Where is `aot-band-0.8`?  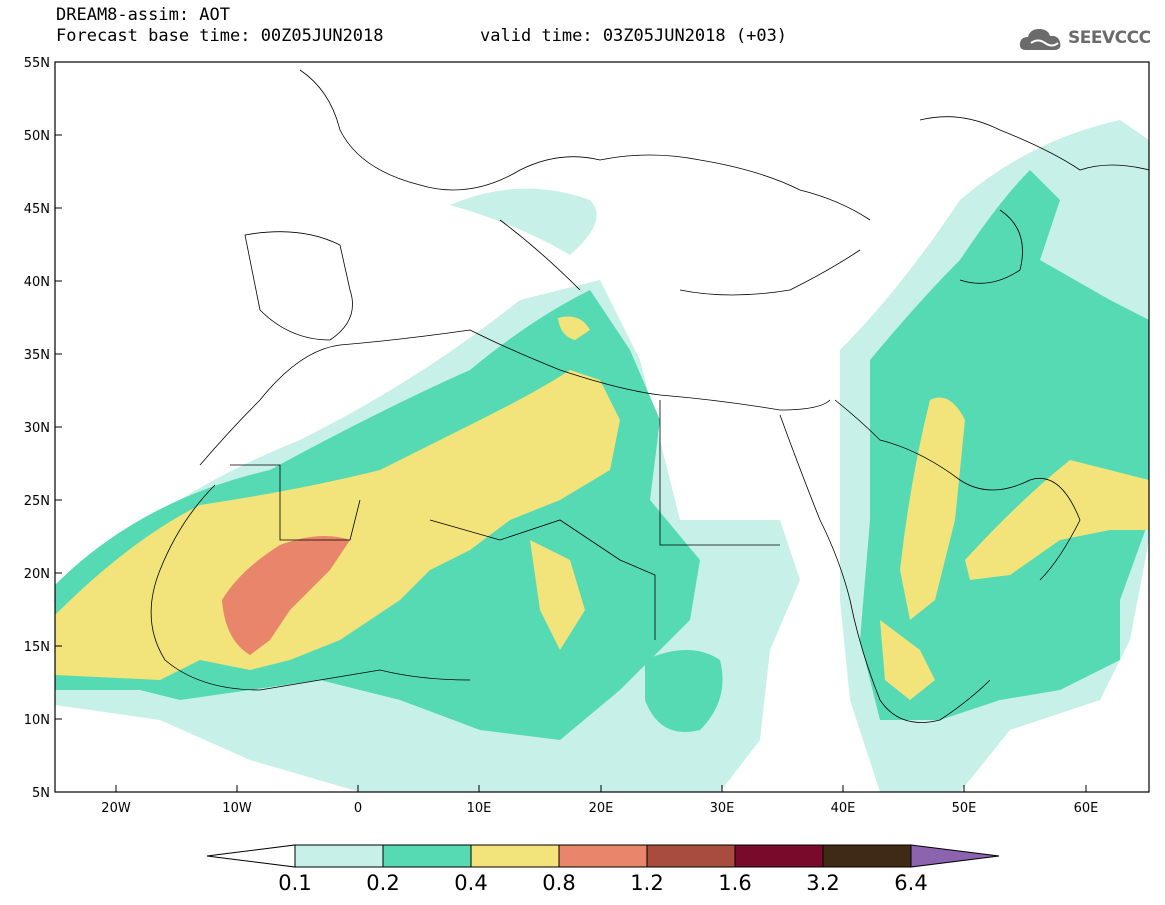 aot-band-0.8 is located at coordinates (286, 595).